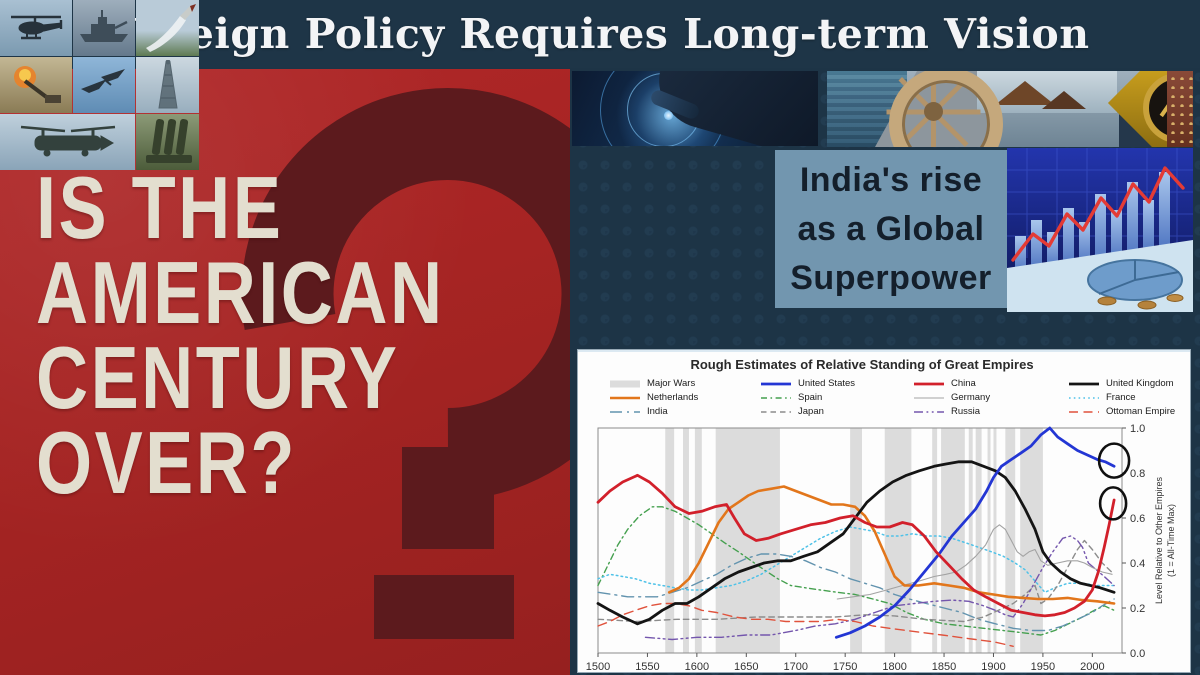  I want to click on ship-wheel-compass-photo, so click(1010, 109).